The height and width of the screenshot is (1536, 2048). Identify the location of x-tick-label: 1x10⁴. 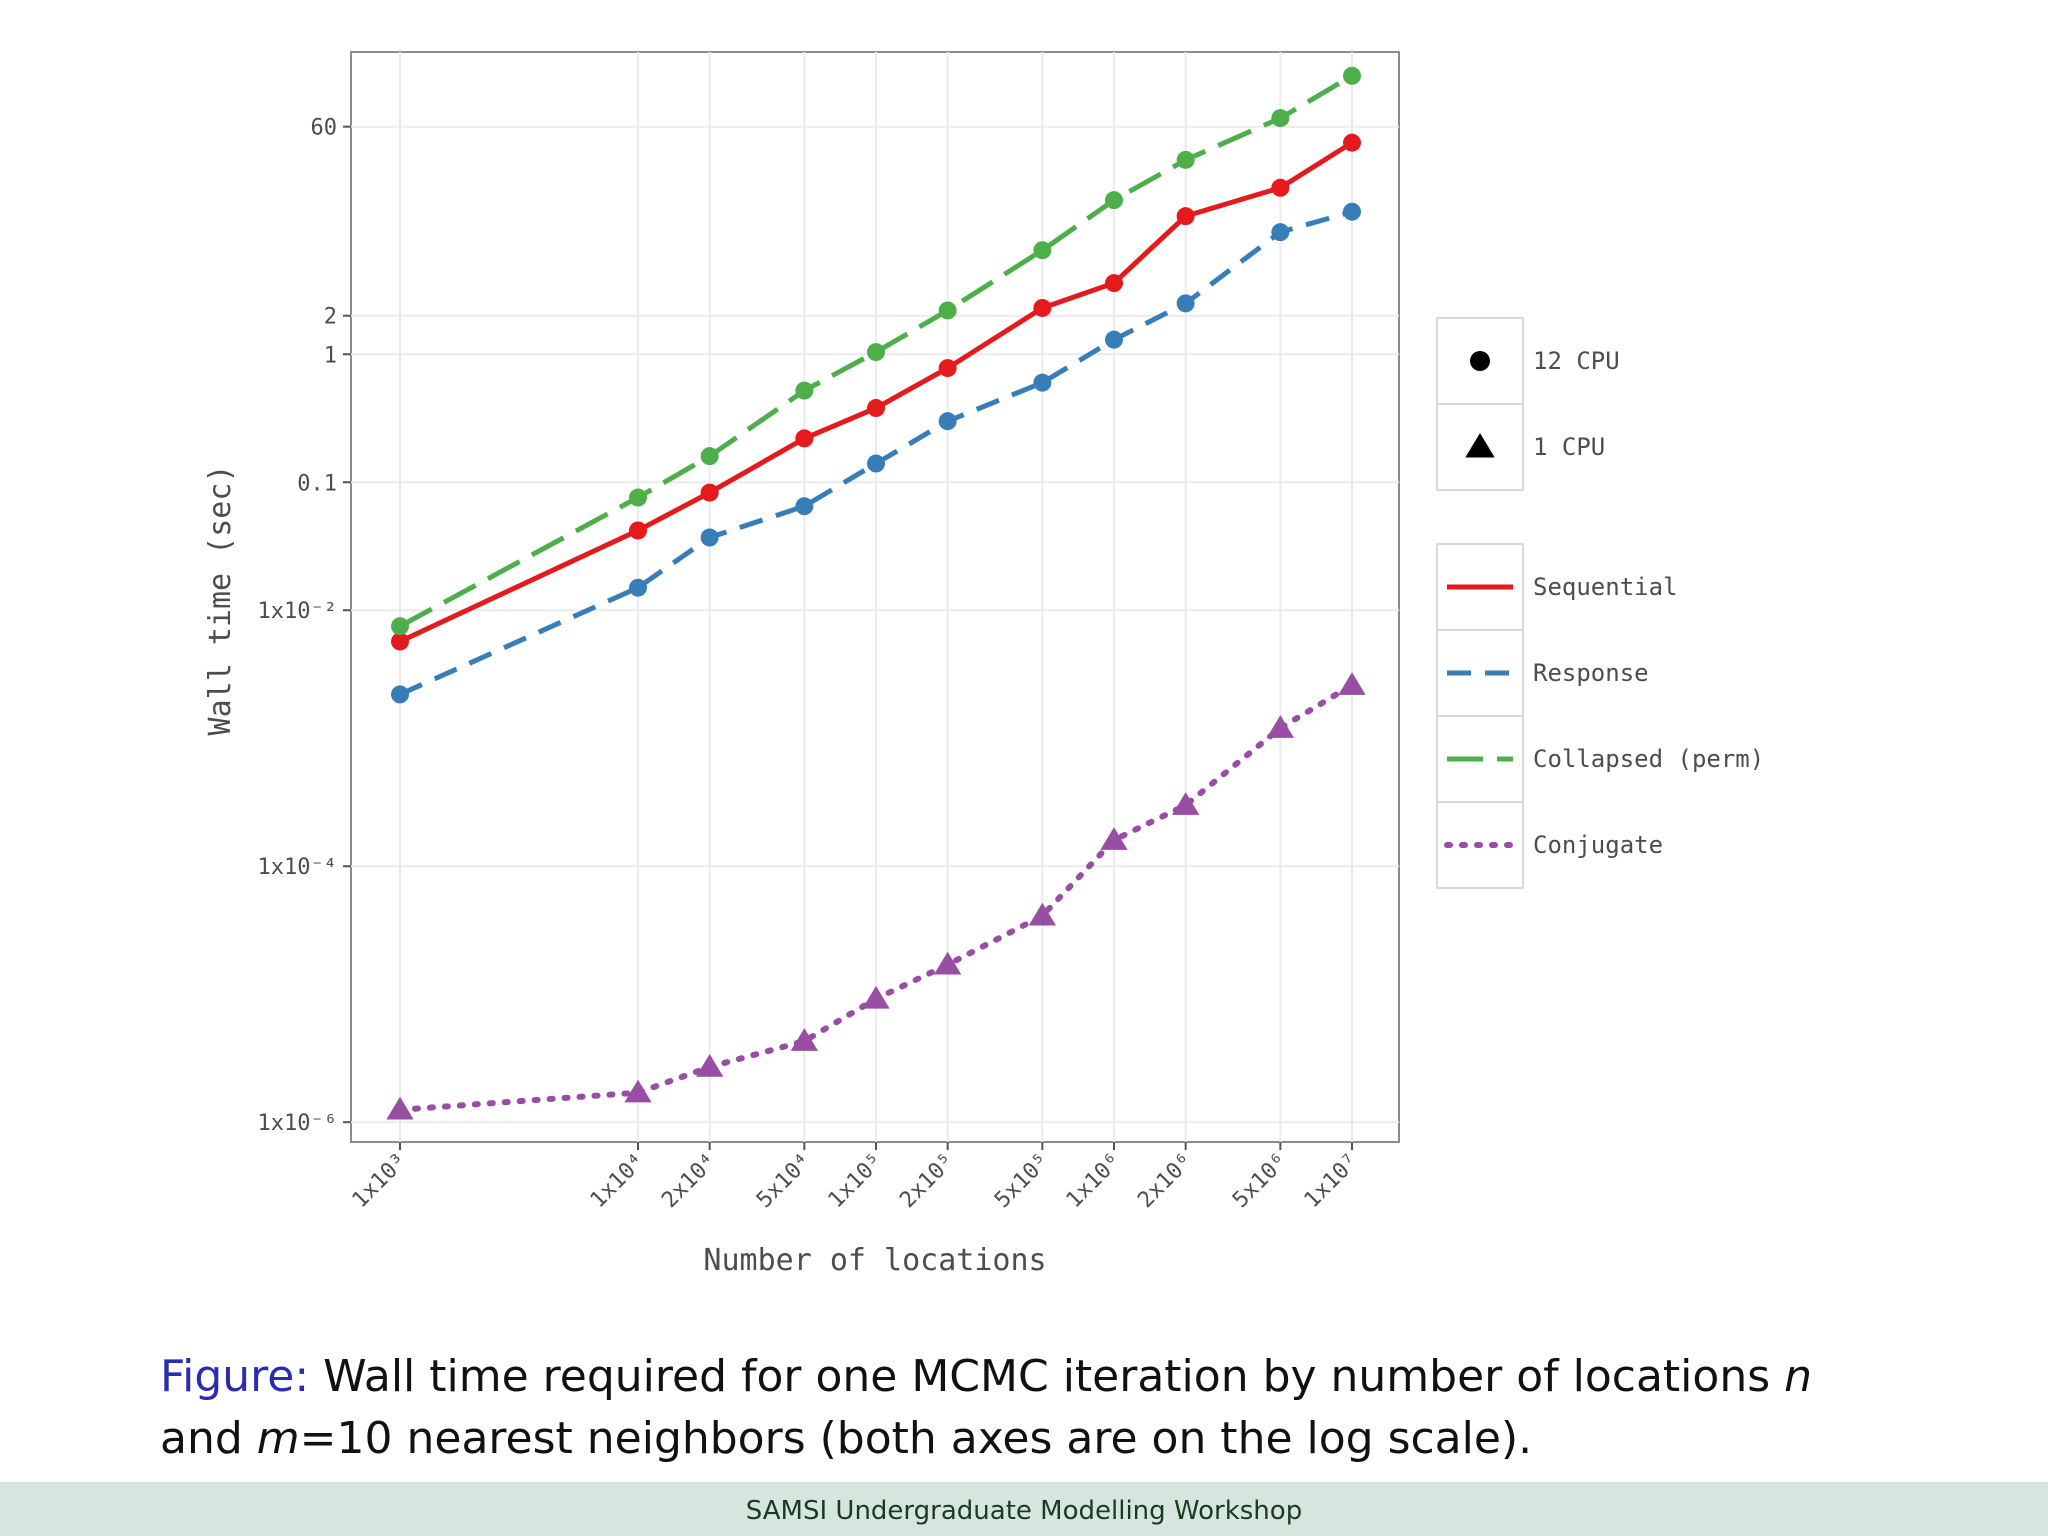
(618, 1181).